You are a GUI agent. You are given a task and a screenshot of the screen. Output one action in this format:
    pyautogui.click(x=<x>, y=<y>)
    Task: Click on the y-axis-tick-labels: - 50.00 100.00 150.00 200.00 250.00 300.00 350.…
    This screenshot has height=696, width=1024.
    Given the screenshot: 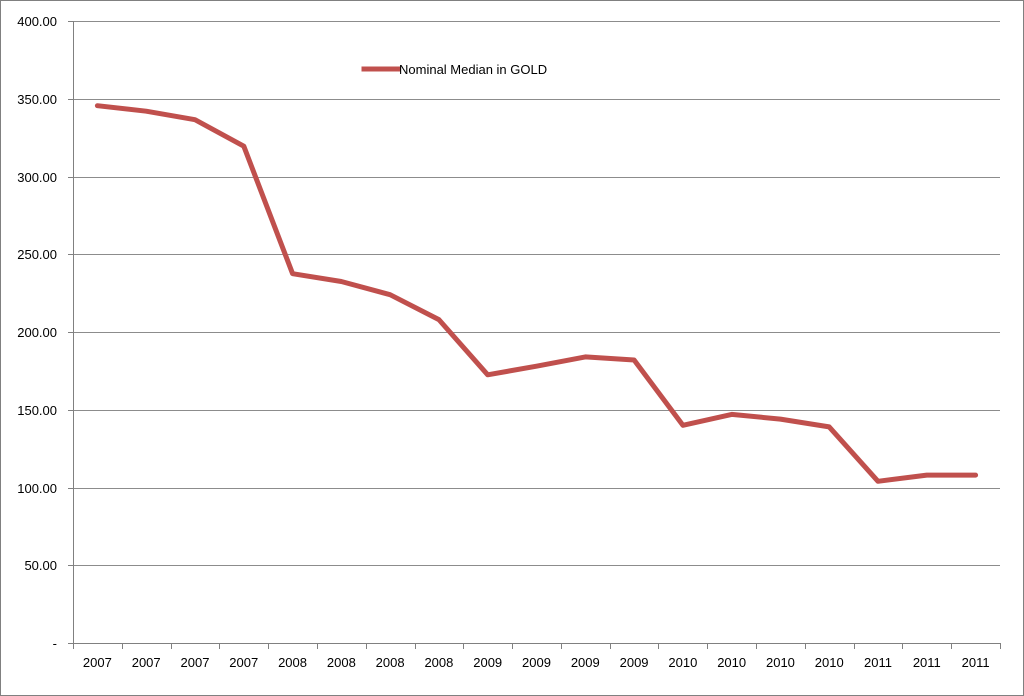 What is the action you would take?
    pyautogui.click(x=37, y=332)
    